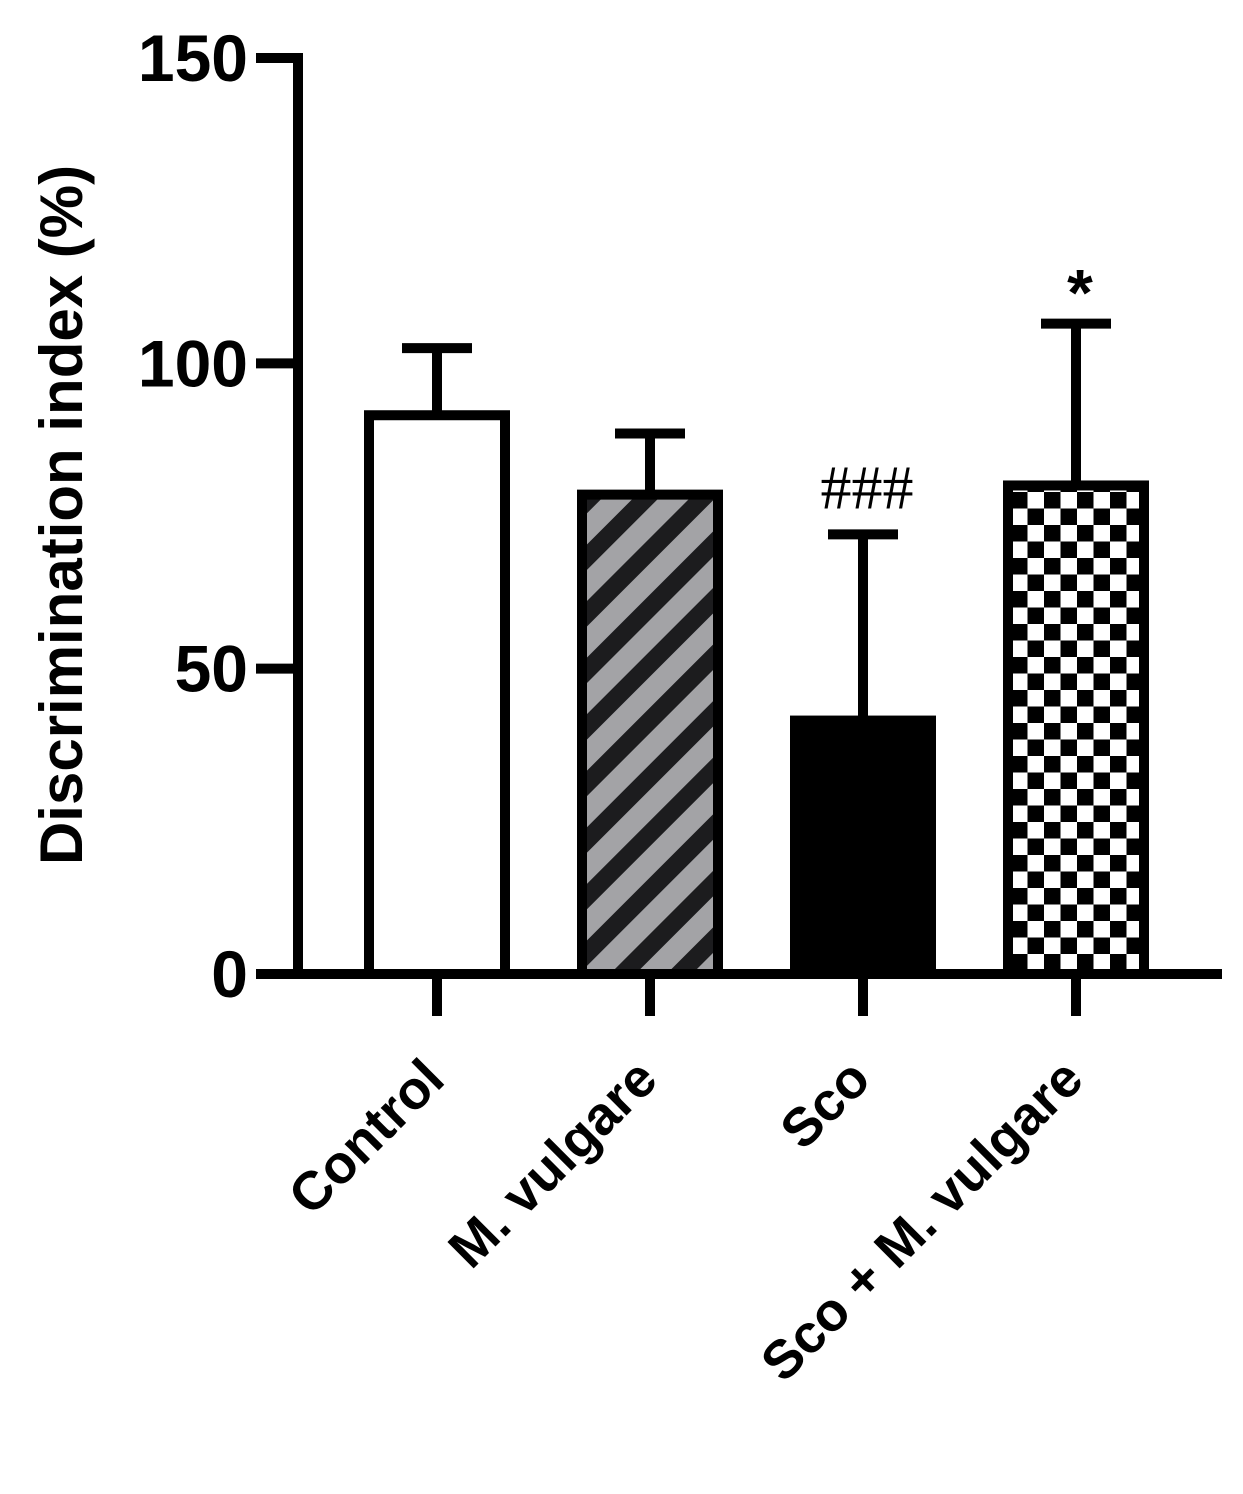 This screenshot has height=1494, width=1243. What do you see at coordinates (211, 669) in the screenshot?
I see `y-tick-label-1: 50` at bounding box center [211, 669].